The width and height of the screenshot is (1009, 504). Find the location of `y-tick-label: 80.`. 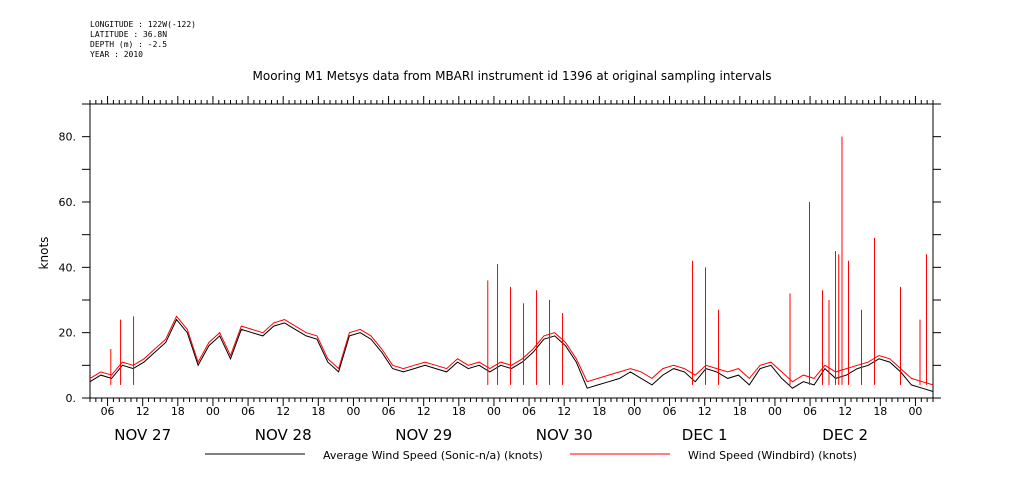

y-tick-label: 80. is located at coordinates (68, 137).